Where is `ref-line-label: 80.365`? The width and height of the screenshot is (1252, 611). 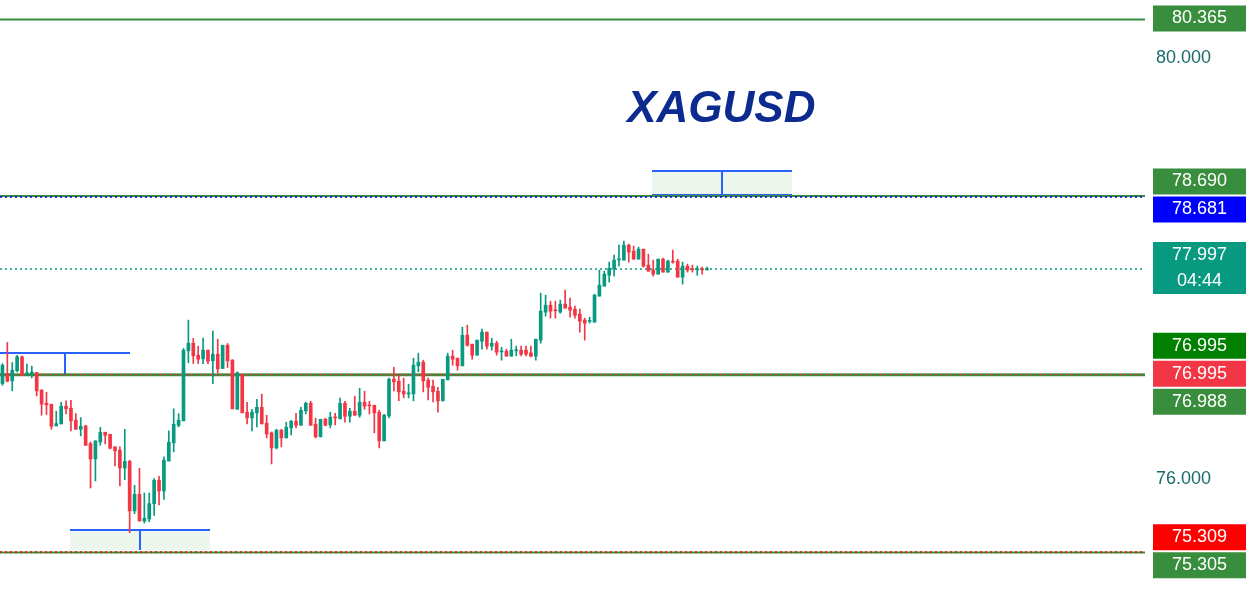
ref-line-label: 80.365 is located at coordinates (1199, 17).